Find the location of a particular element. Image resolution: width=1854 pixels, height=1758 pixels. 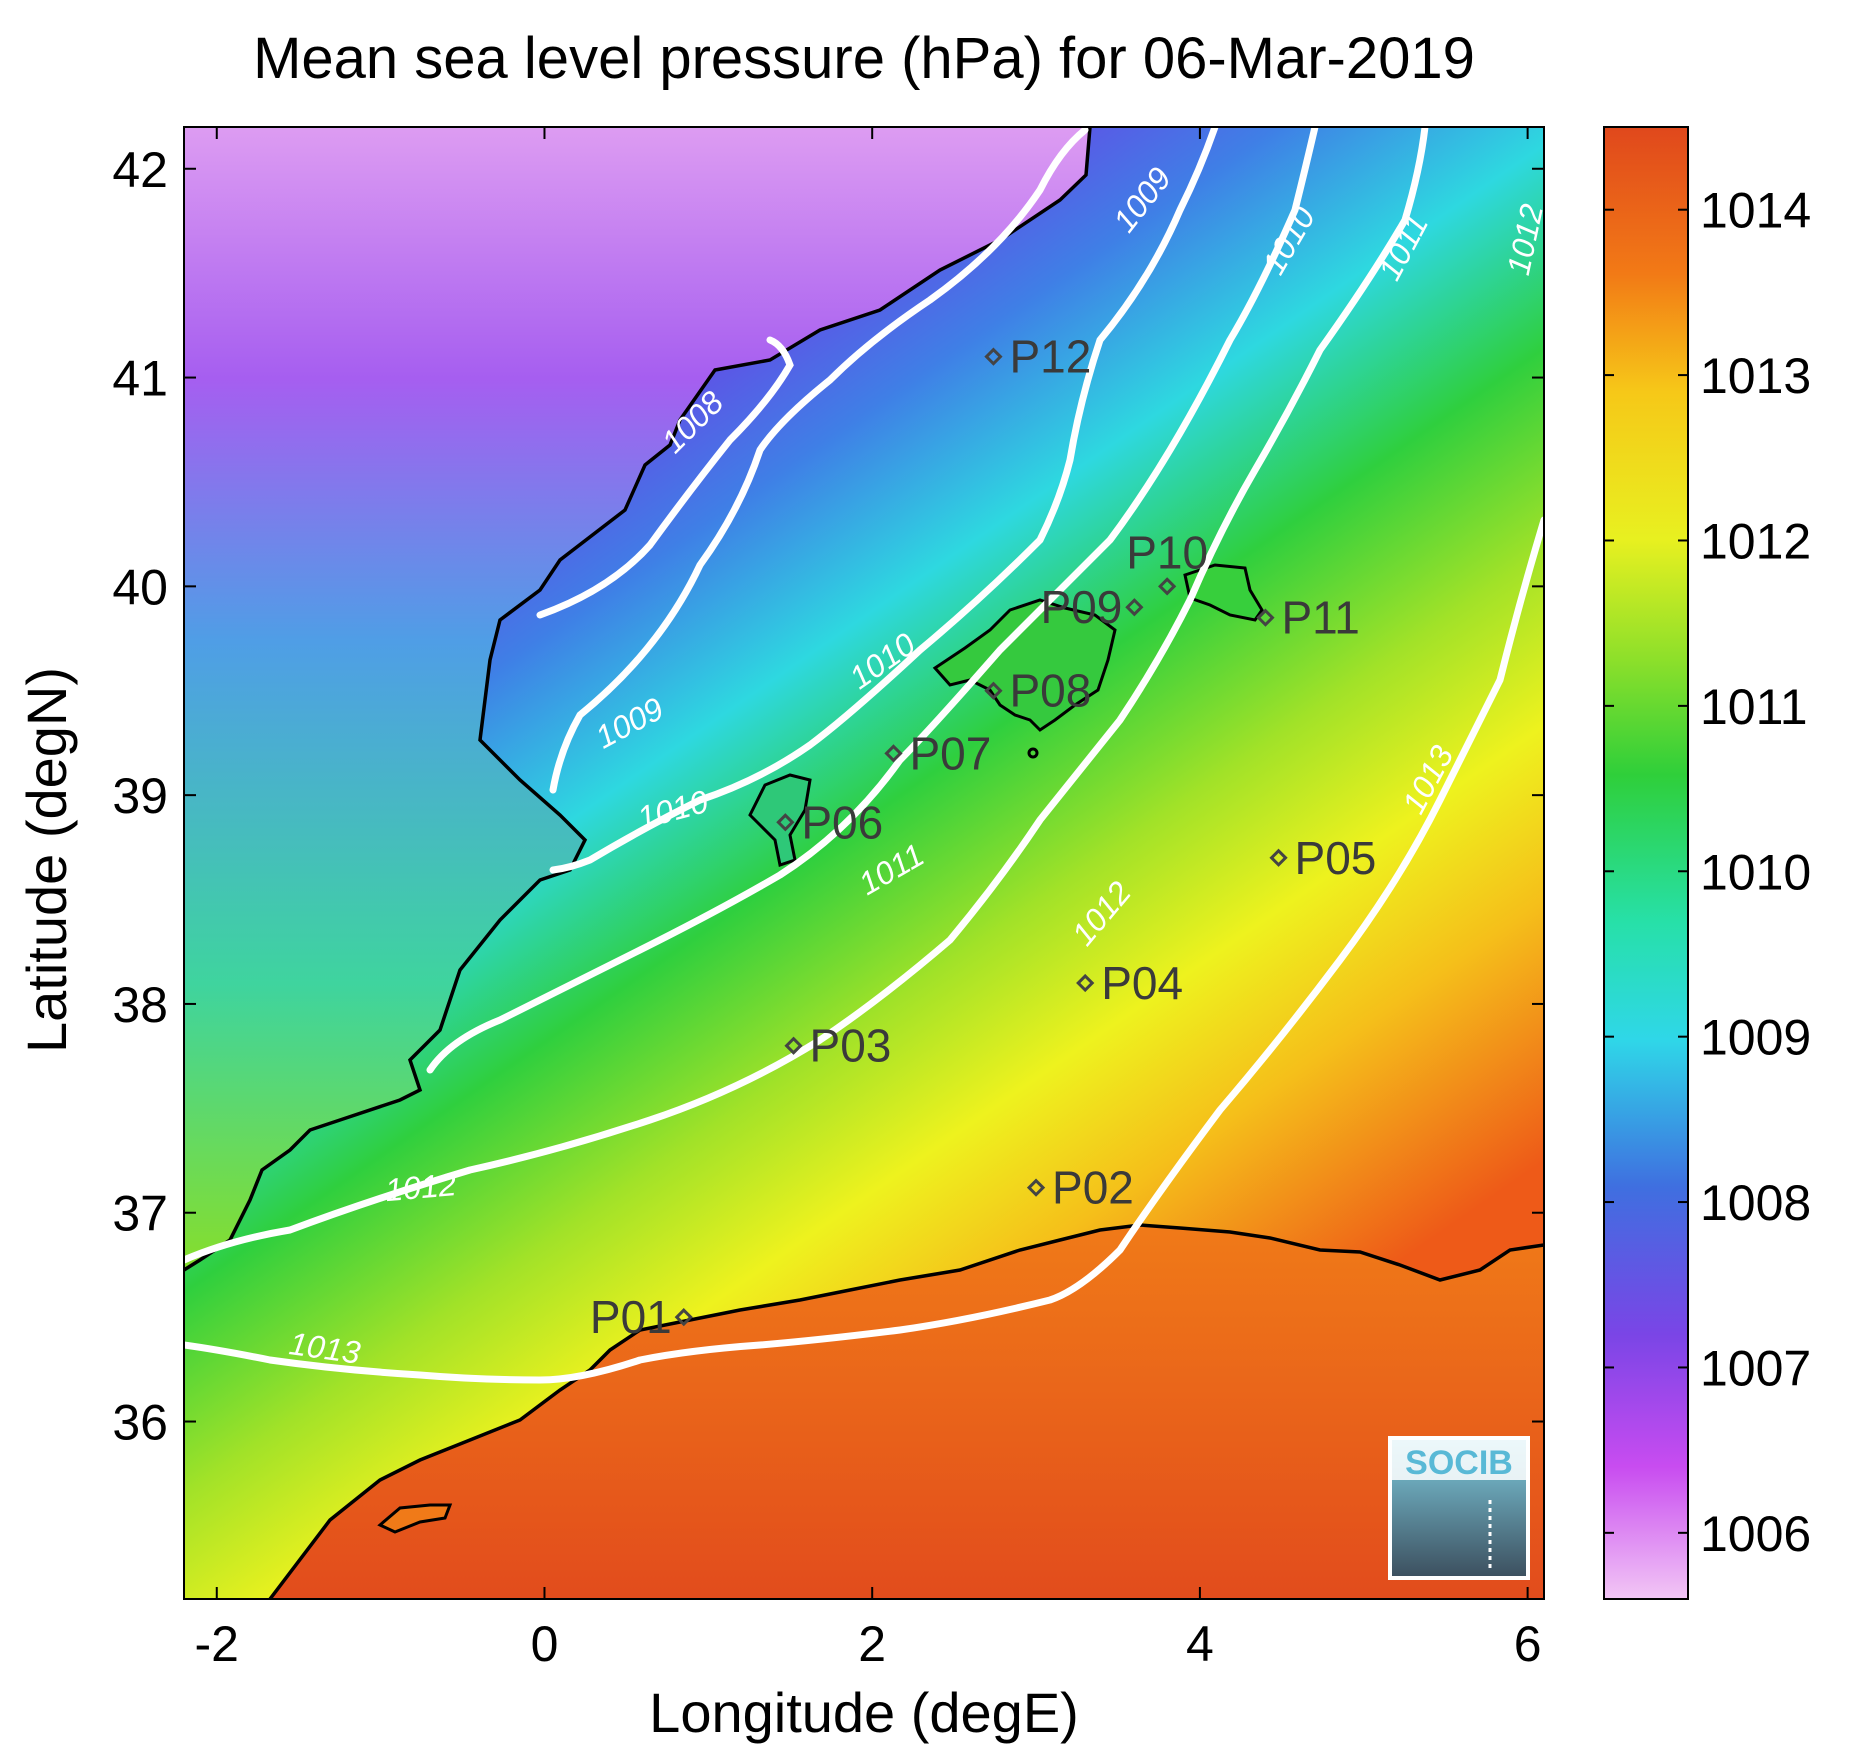

isobar-1009-north is located at coordinates (819, 460).